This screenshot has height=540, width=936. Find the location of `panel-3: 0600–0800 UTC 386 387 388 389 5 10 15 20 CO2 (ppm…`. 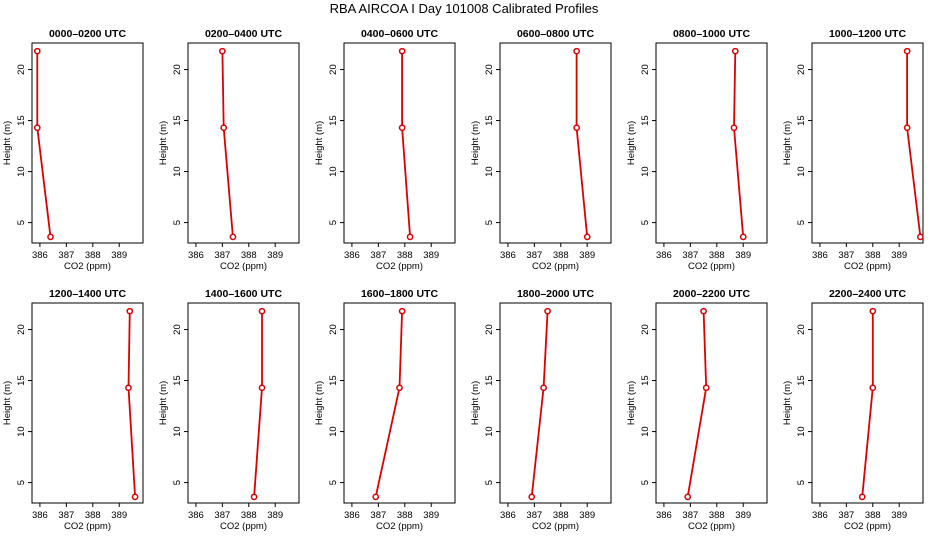

panel-3: 0600–0800 UTC 386 387 388 389 5 10 15 20 CO2 (ppm… is located at coordinates (541, 150).